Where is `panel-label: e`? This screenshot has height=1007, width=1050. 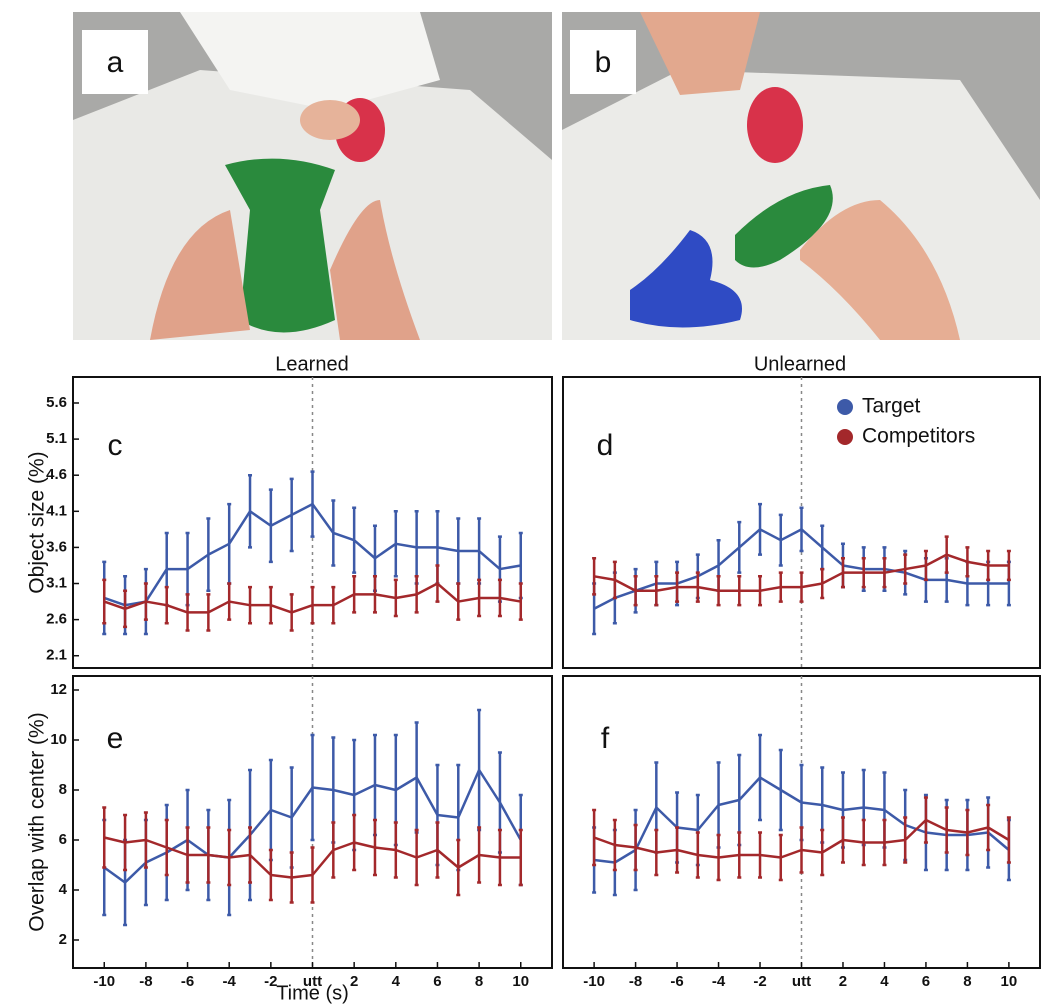
panel-label: e is located at coordinates (115, 738).